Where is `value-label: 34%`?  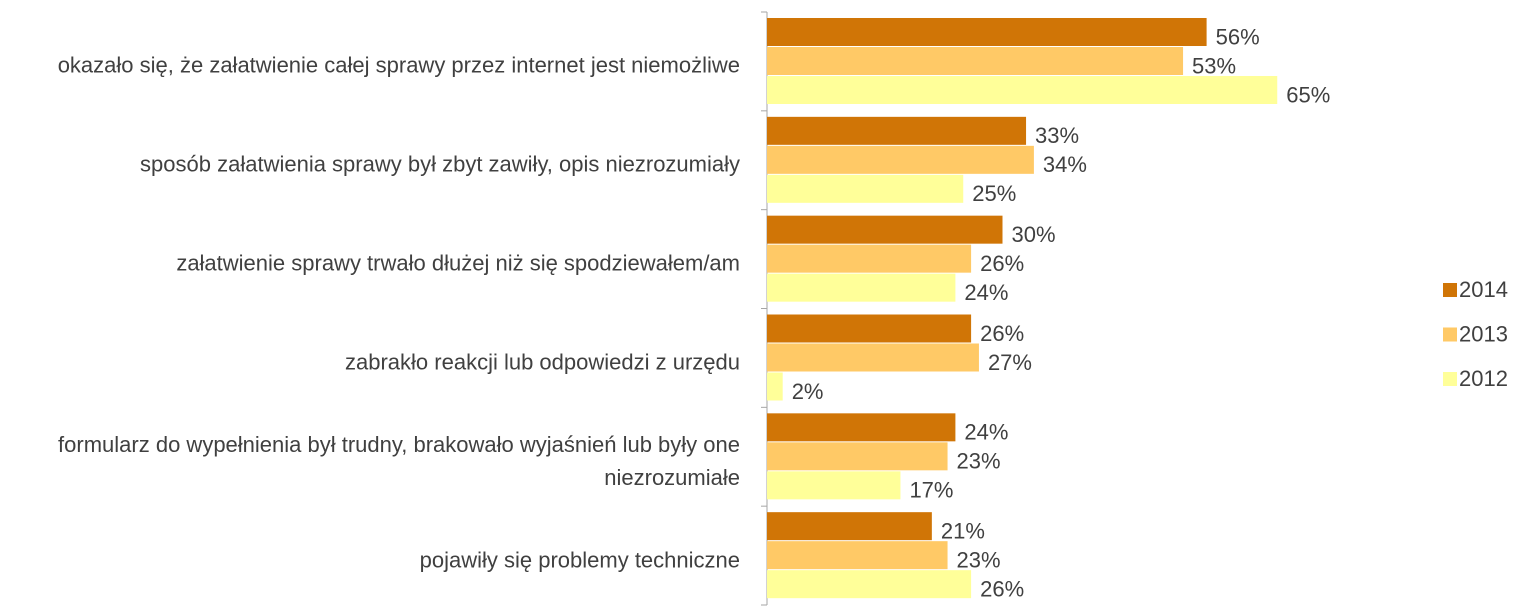
value-label: 34% is located at coordinates (1065, 164).